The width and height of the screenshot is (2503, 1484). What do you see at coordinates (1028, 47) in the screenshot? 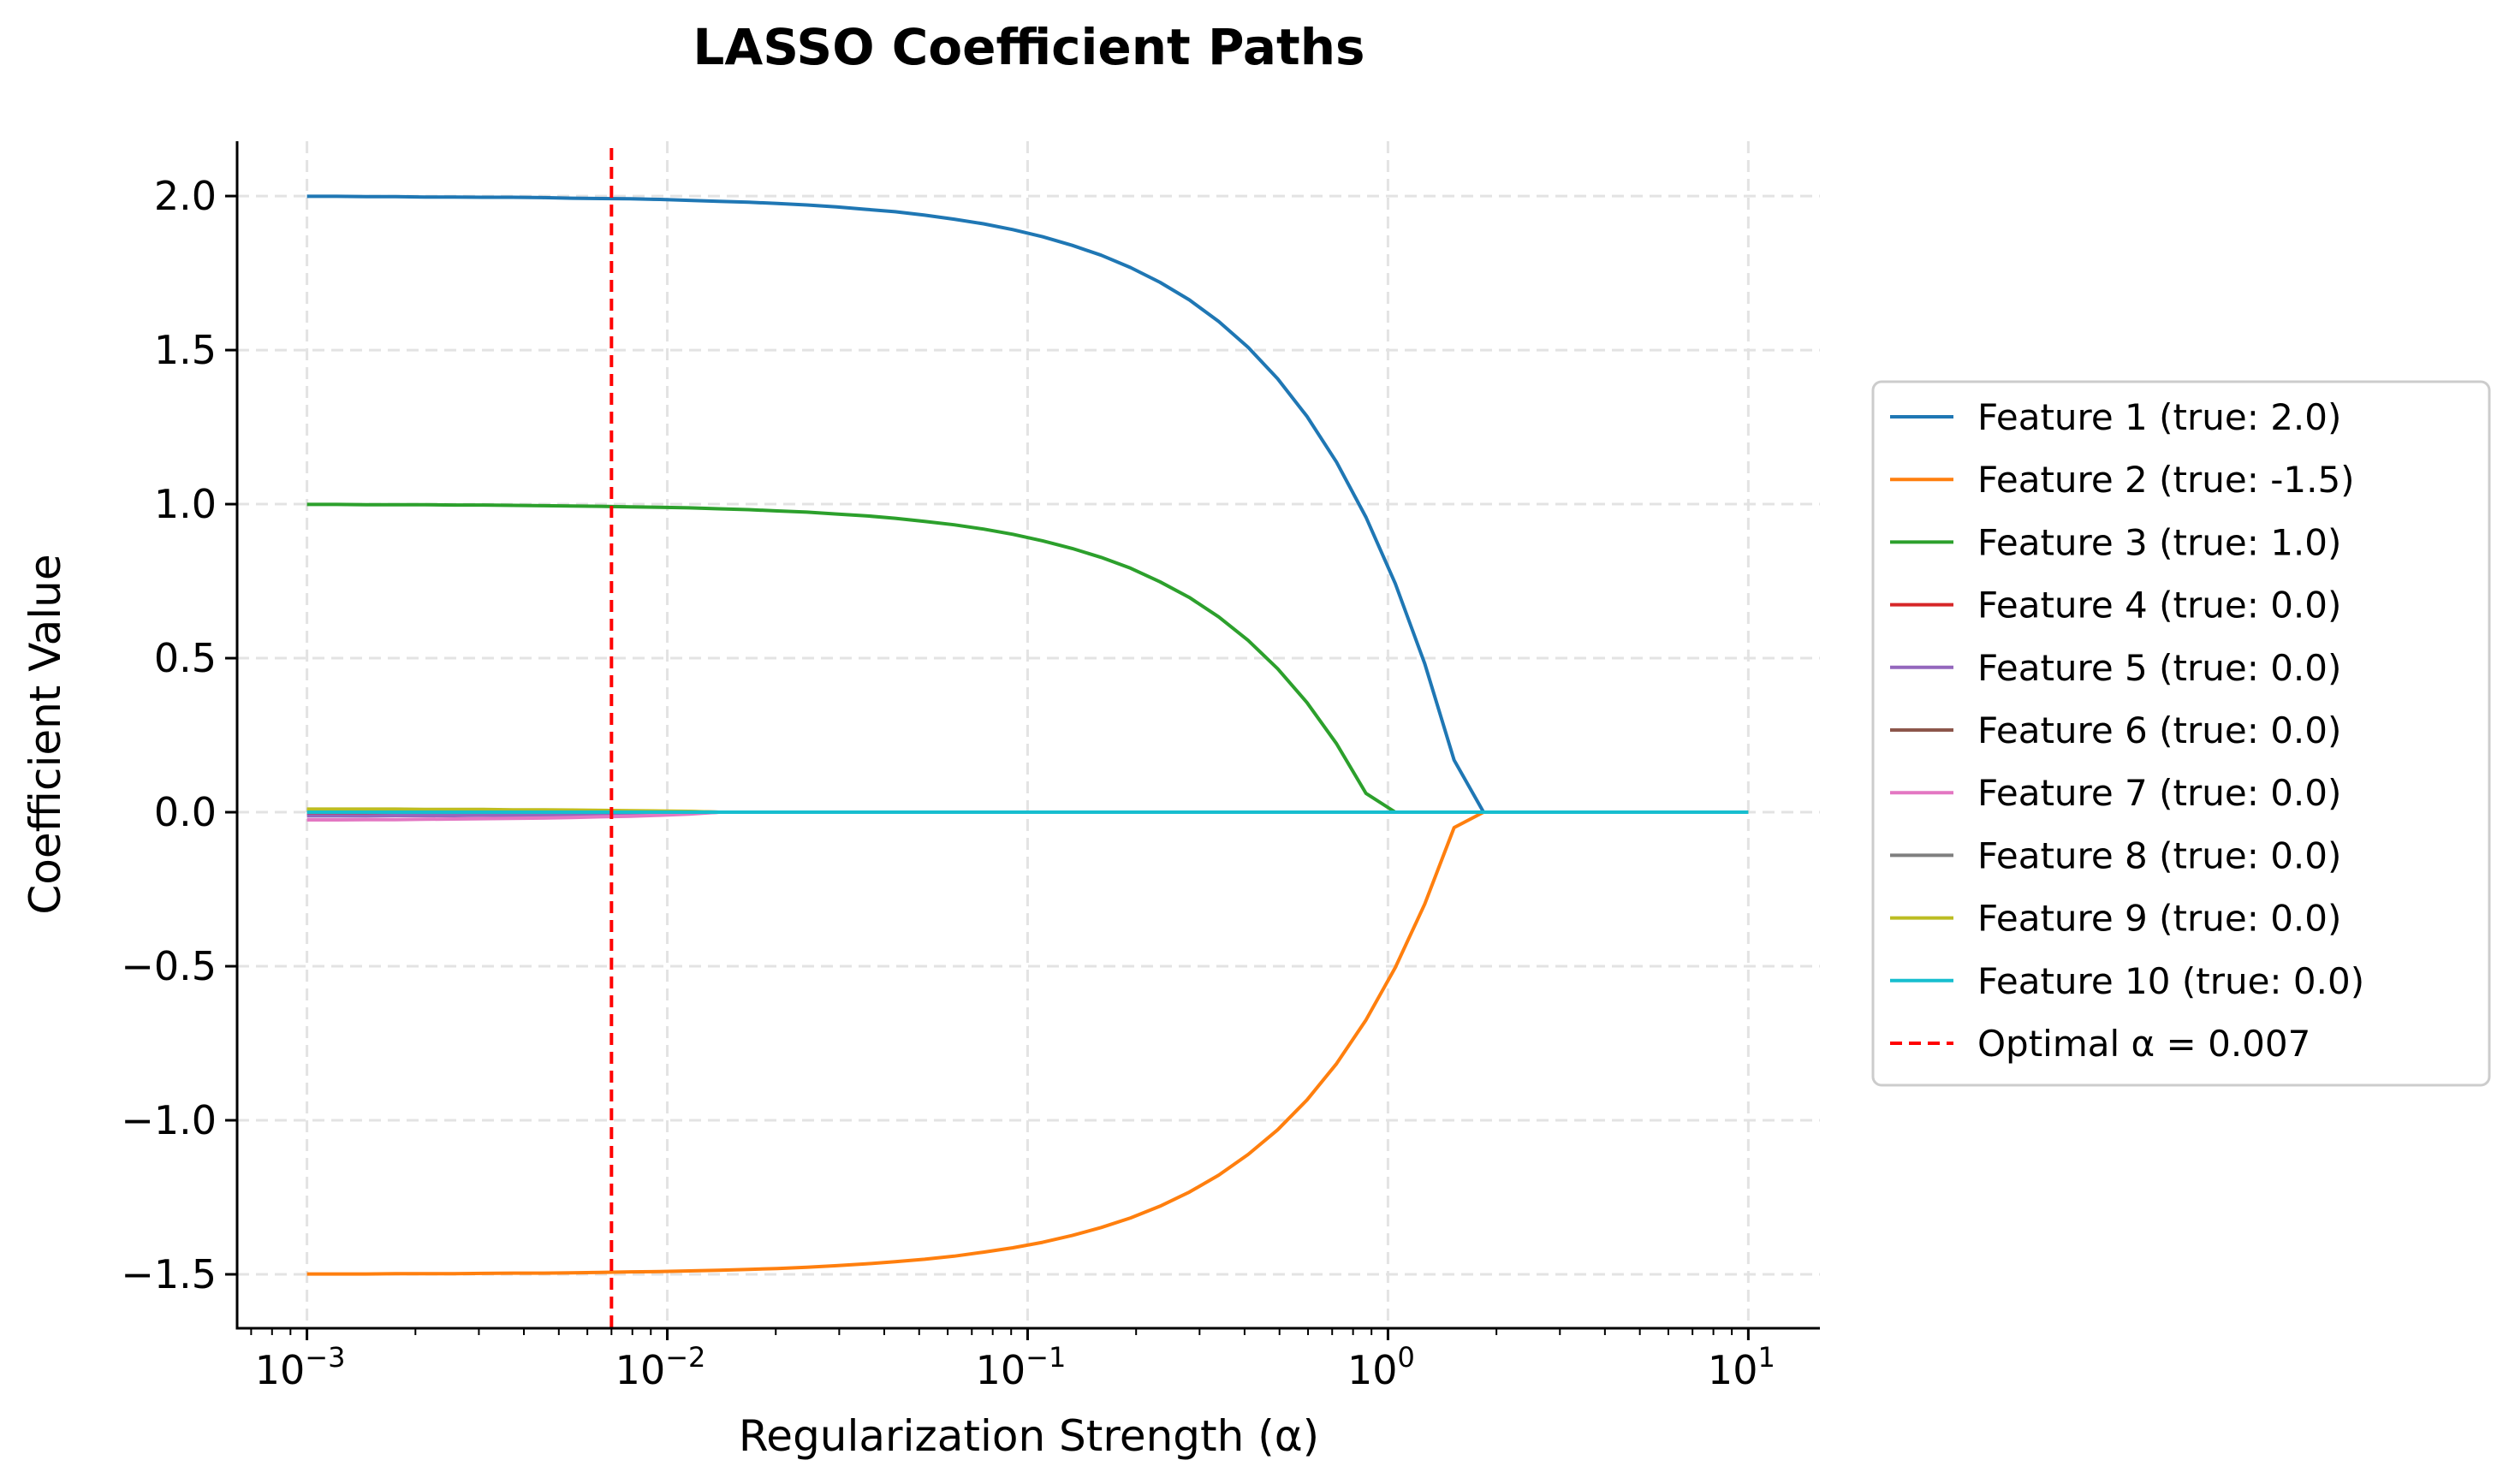
I see `chart-title: LASSO Coefficient Paths` at bounding box center [1028, 47].